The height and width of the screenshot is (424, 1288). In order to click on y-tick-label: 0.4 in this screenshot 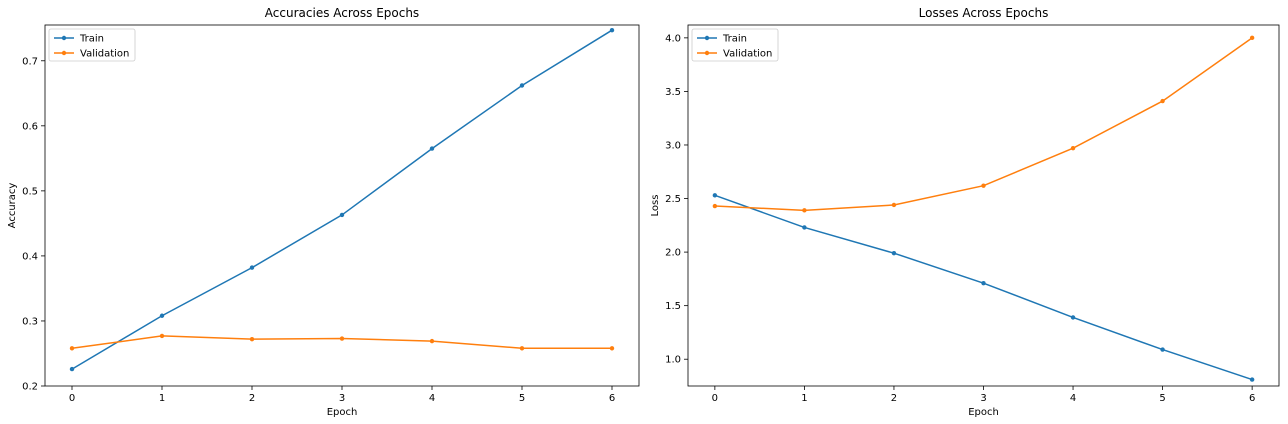, I will do `click(30, 256)`.